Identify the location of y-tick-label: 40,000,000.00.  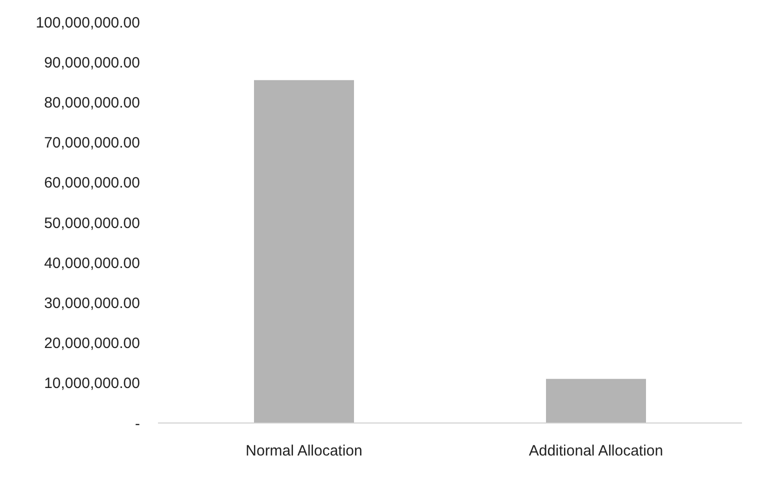
(92, 263).